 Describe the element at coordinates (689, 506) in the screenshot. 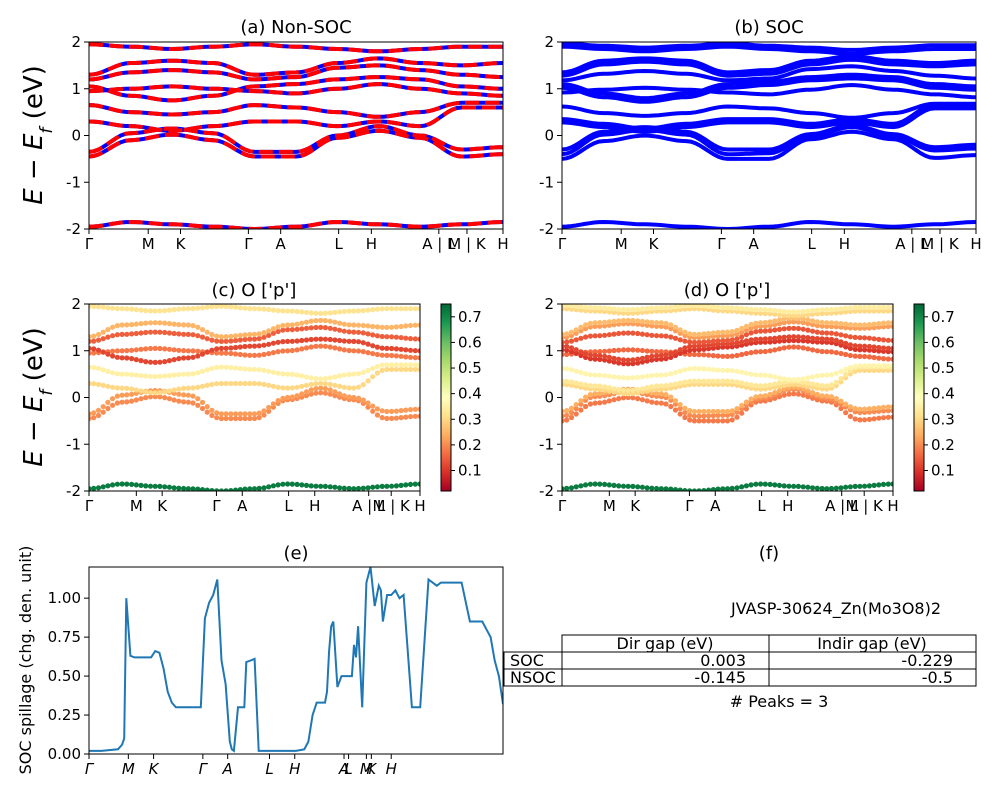

I see `panel-d-kpoint-label: Γ` at that location.